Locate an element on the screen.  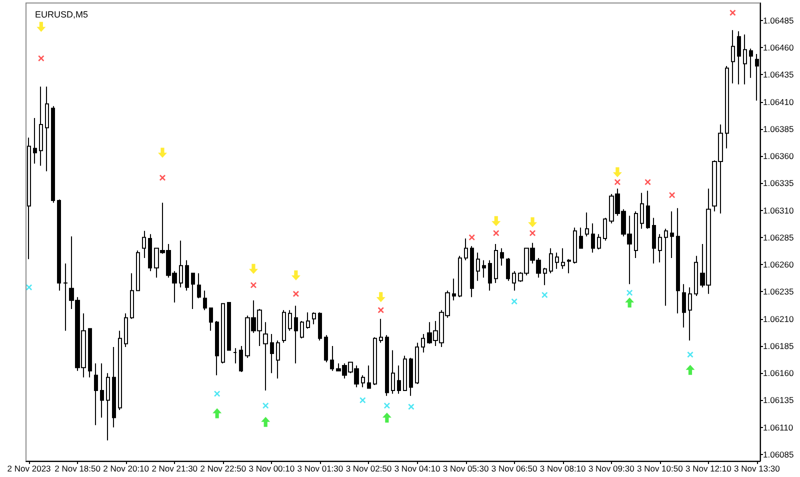
x-tick-label: 3 Nov 05:30 is located at coordinates (465, 469).